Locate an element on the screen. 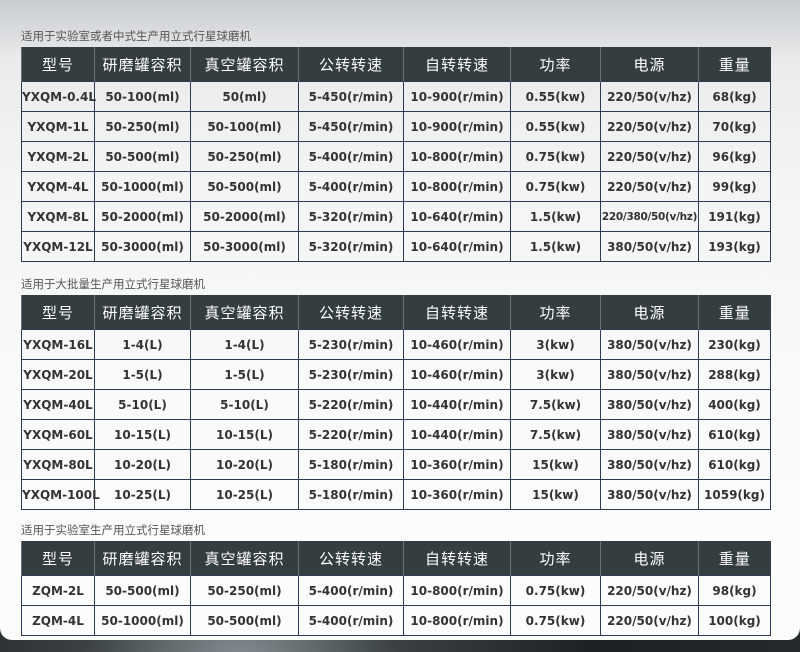 This screenshot has width=800, height=652. table-cell: 50-100(ml) is located at coordinates (142, 96).